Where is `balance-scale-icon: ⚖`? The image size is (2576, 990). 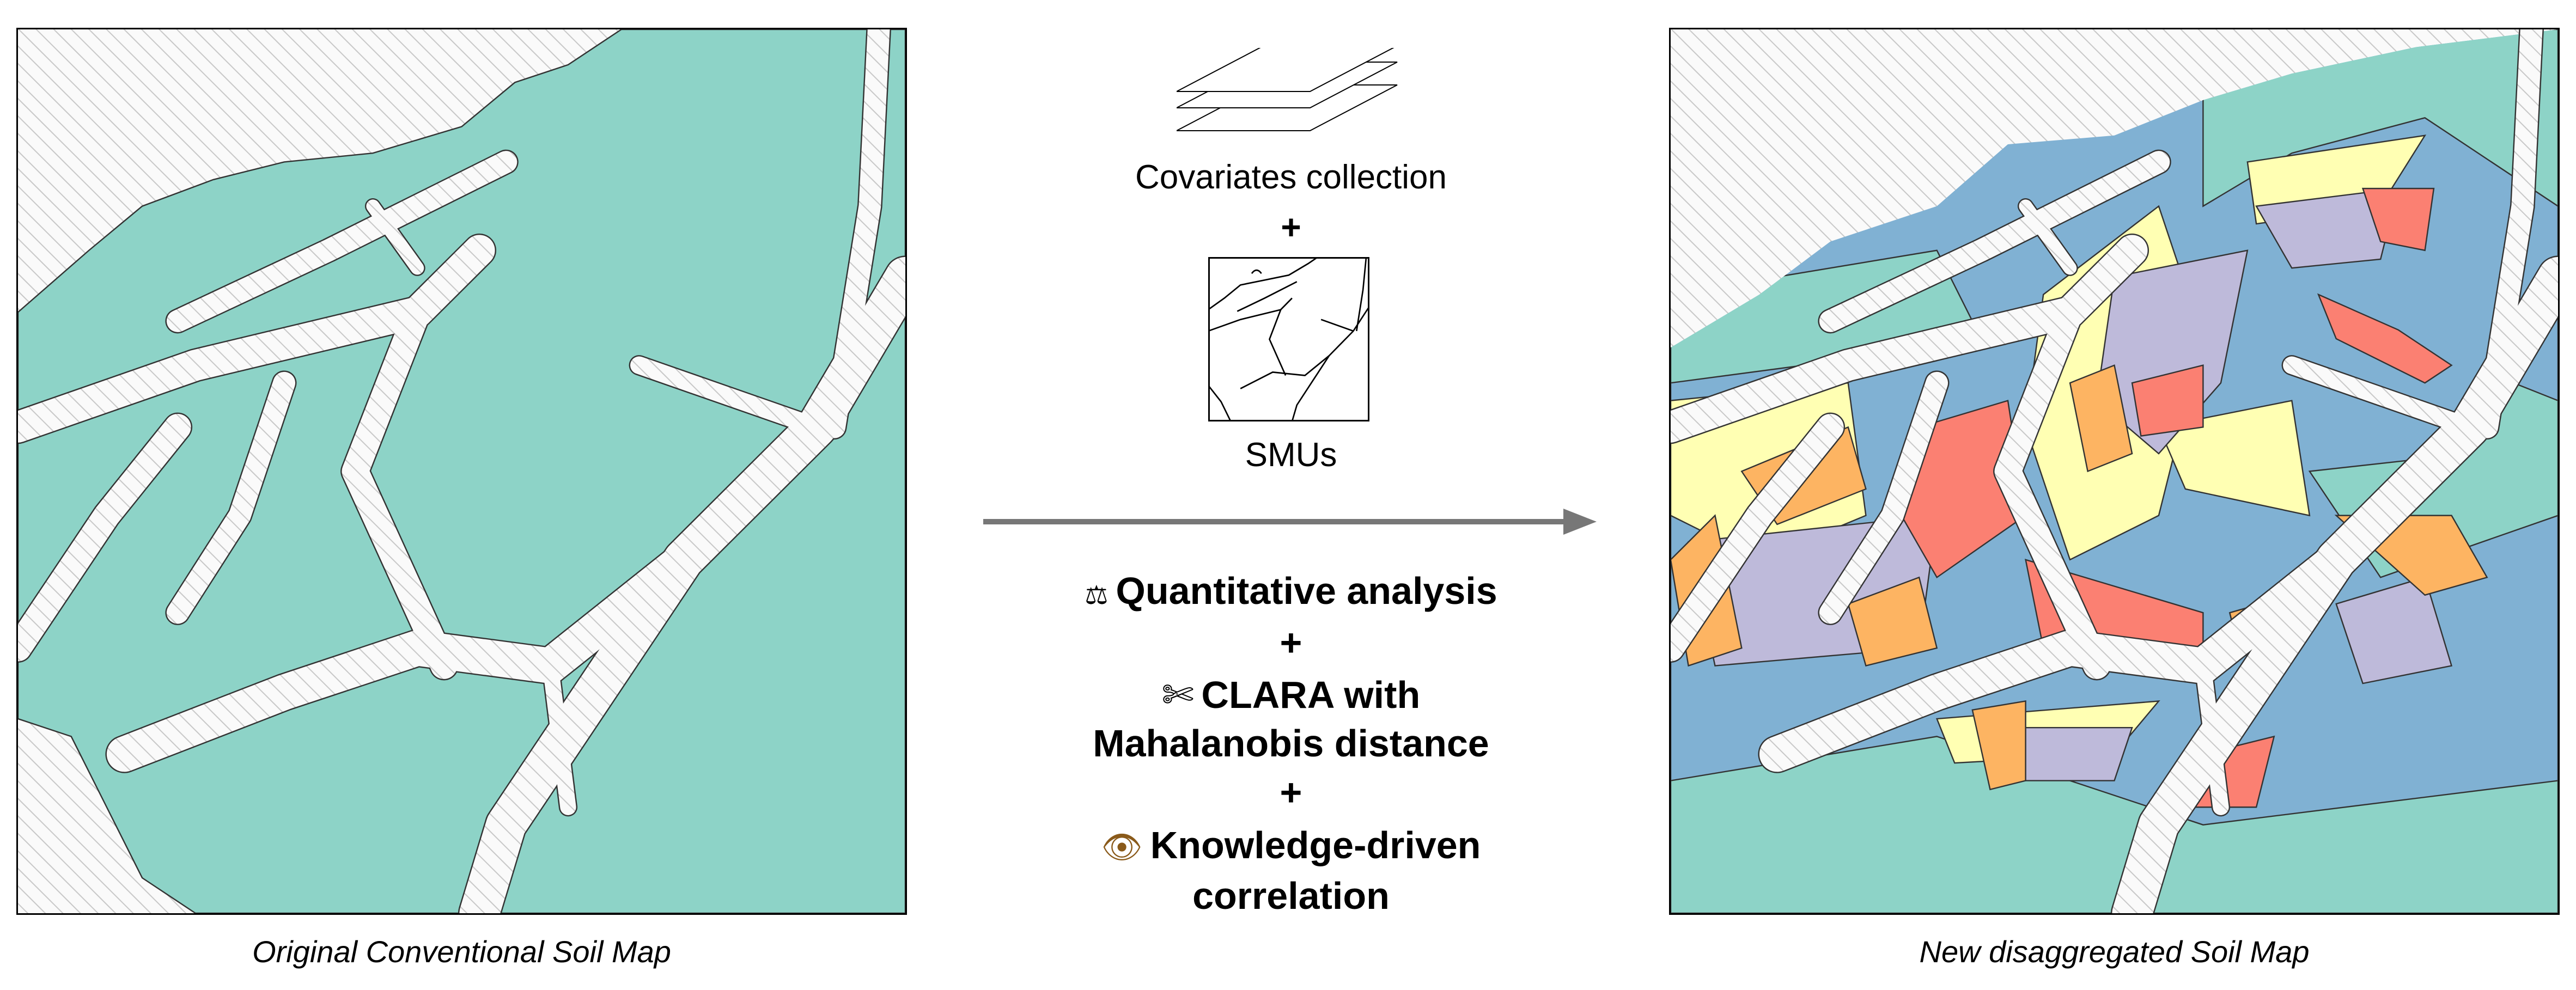
balance-scale-icon: ⚖ is located at coordinates (1097, 595).